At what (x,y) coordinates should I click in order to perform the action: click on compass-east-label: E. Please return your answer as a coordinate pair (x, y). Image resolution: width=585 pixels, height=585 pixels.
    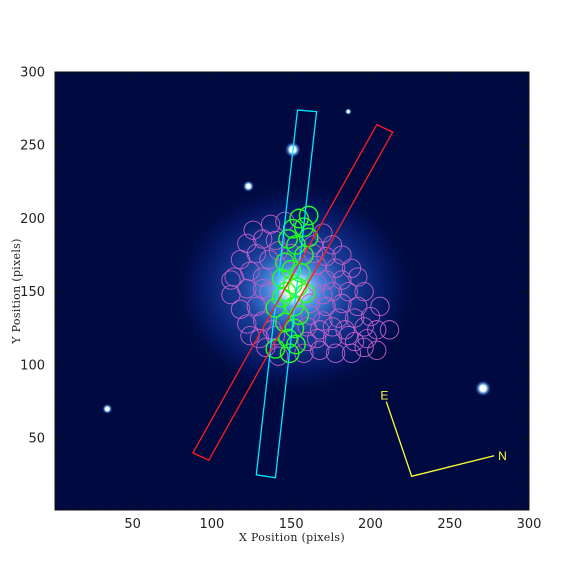
    Looking at the image, I should click on (384, 396).